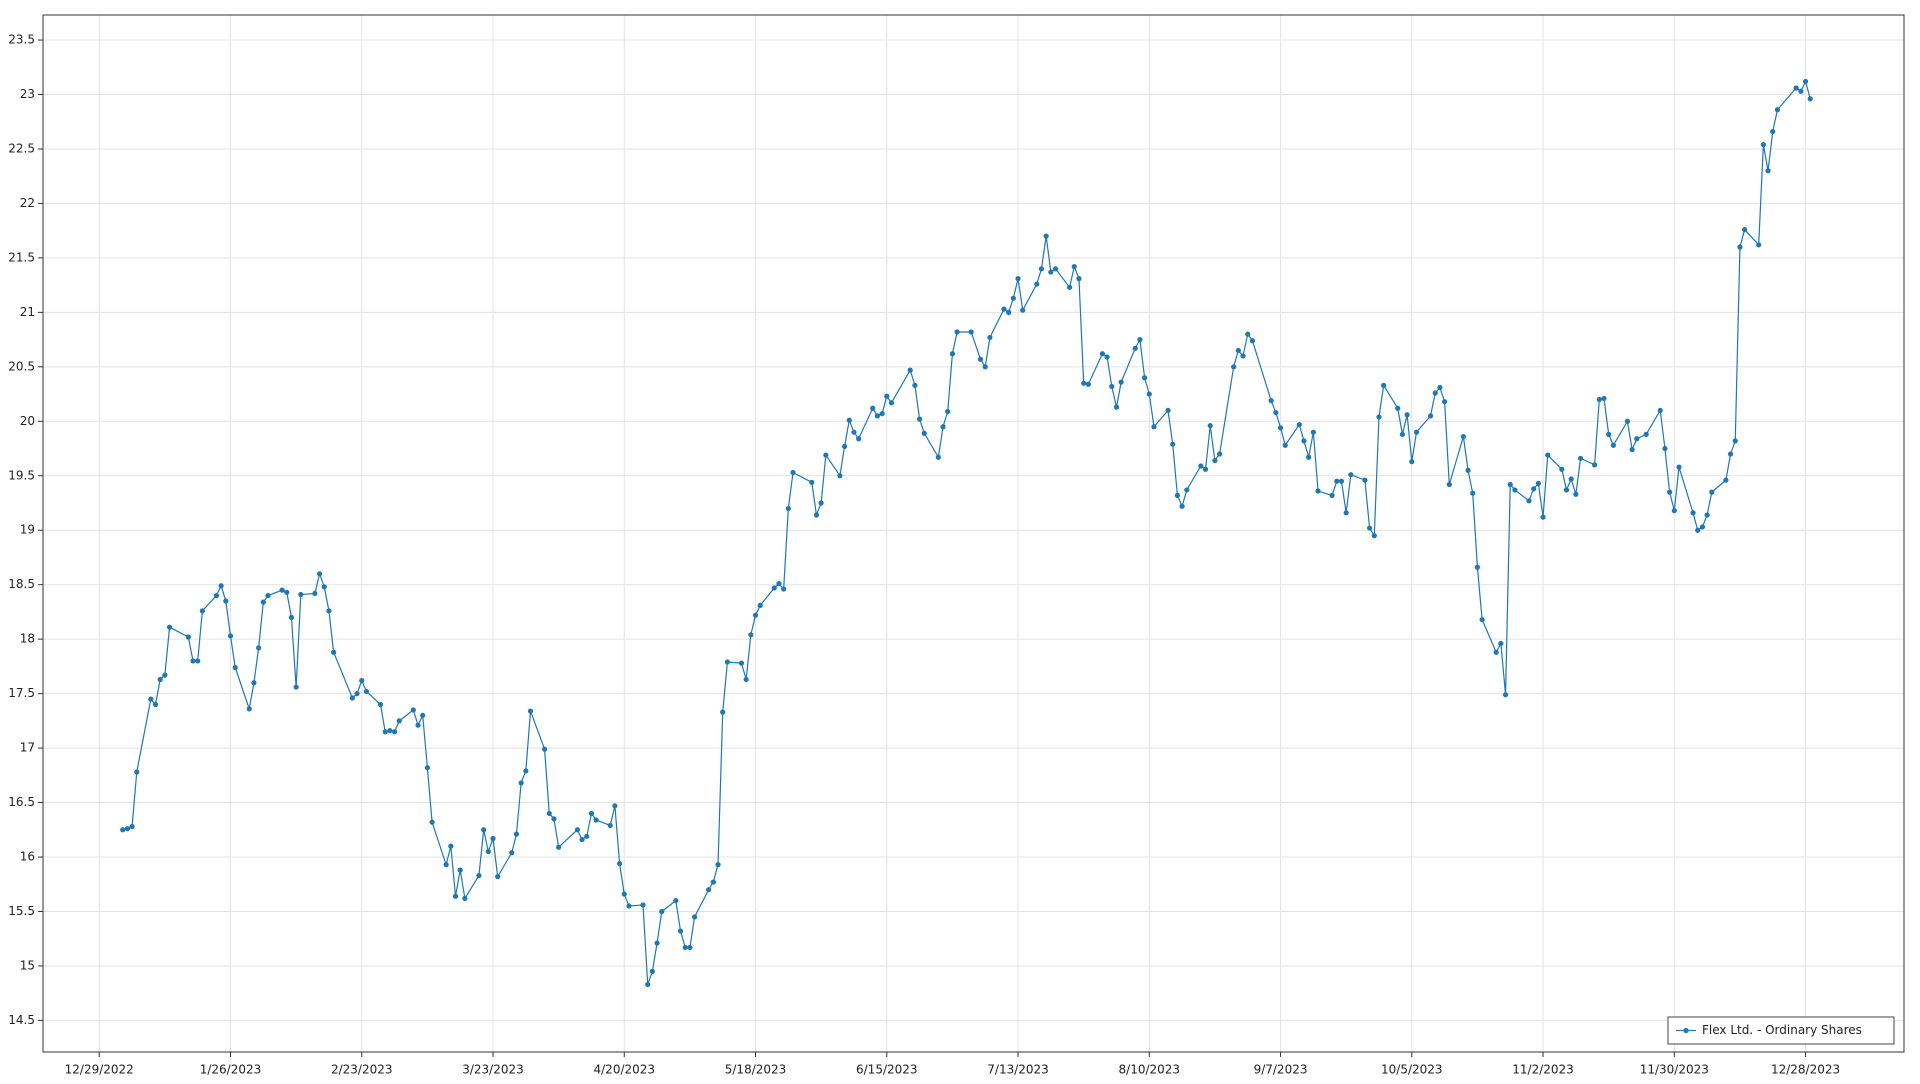 The height and width of the screenshot is (1084, 1920). Describe the element at coordinates (27, 312) in the screenshot. I see `y-tick-label: 21` at that location.